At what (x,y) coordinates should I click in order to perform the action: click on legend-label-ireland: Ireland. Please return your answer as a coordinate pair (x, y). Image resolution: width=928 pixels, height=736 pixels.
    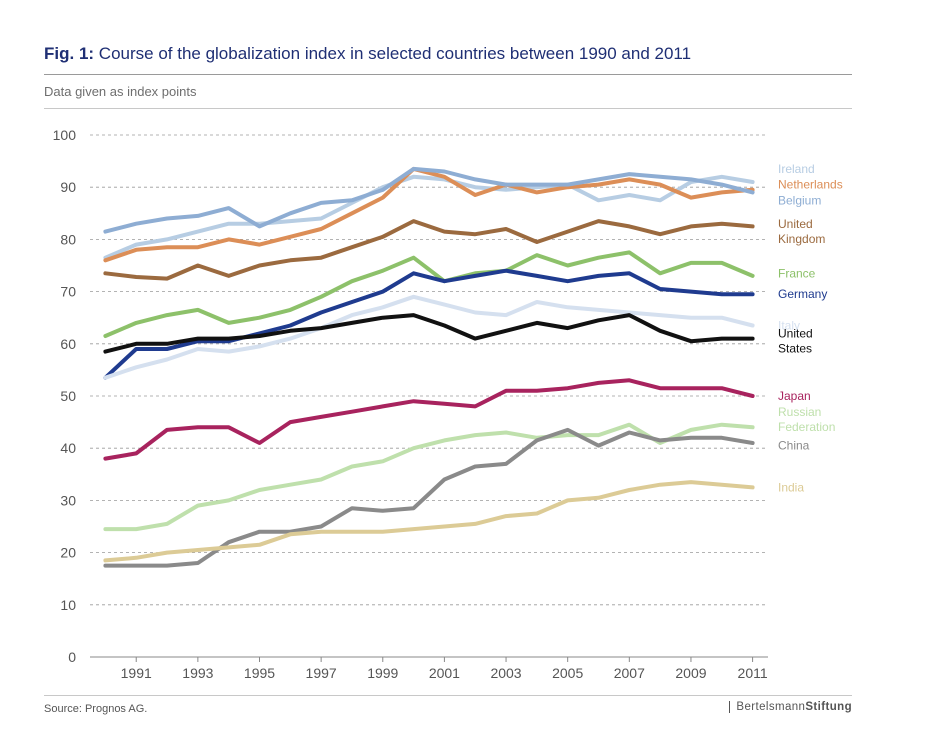
    Looking at the image, I should click on (796, 169).